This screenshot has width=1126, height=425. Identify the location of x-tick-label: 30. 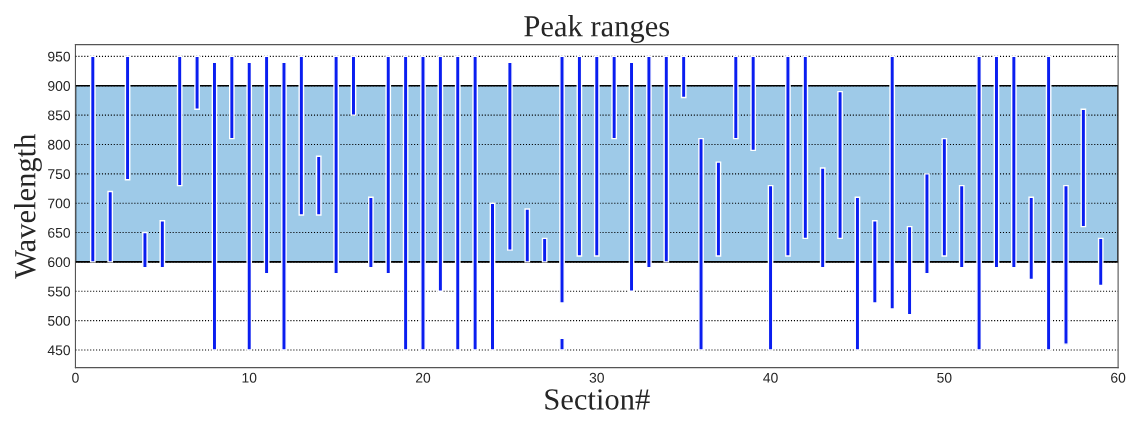
(596, 377).